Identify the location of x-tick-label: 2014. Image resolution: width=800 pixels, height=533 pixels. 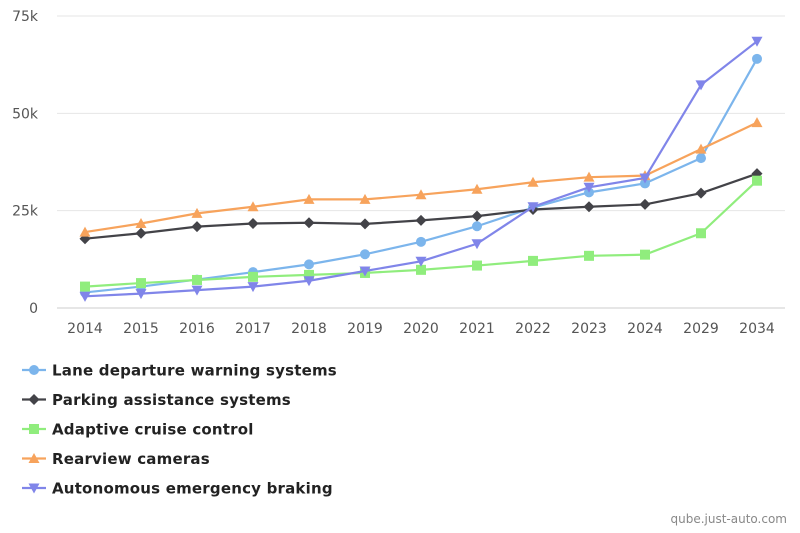
(85, 329).